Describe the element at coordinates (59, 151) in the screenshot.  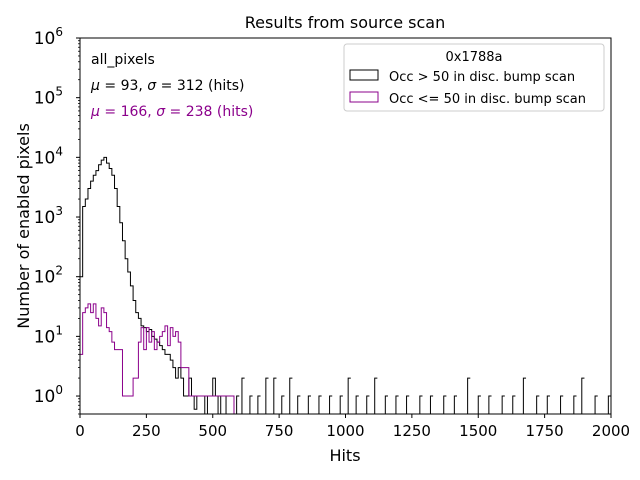
I see `y-tick-exponent: 4` at that location.